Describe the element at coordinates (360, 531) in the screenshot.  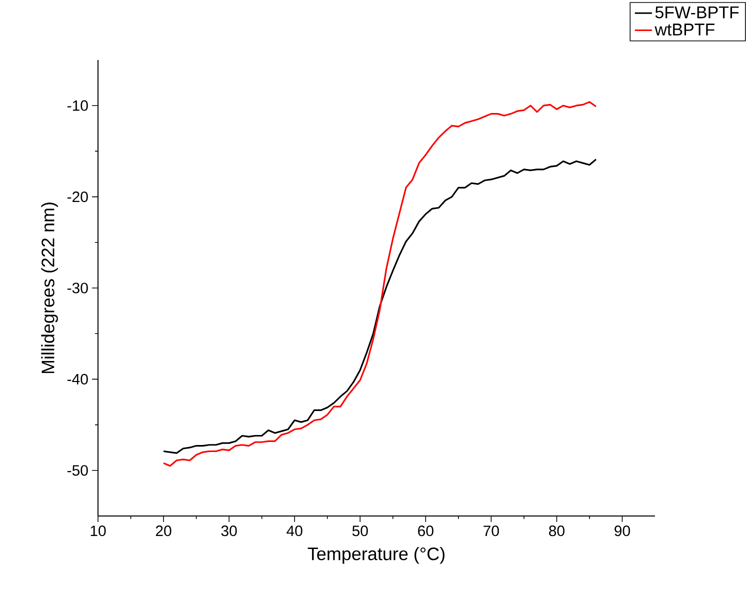
I see `x-tick-label: 50` at that location.